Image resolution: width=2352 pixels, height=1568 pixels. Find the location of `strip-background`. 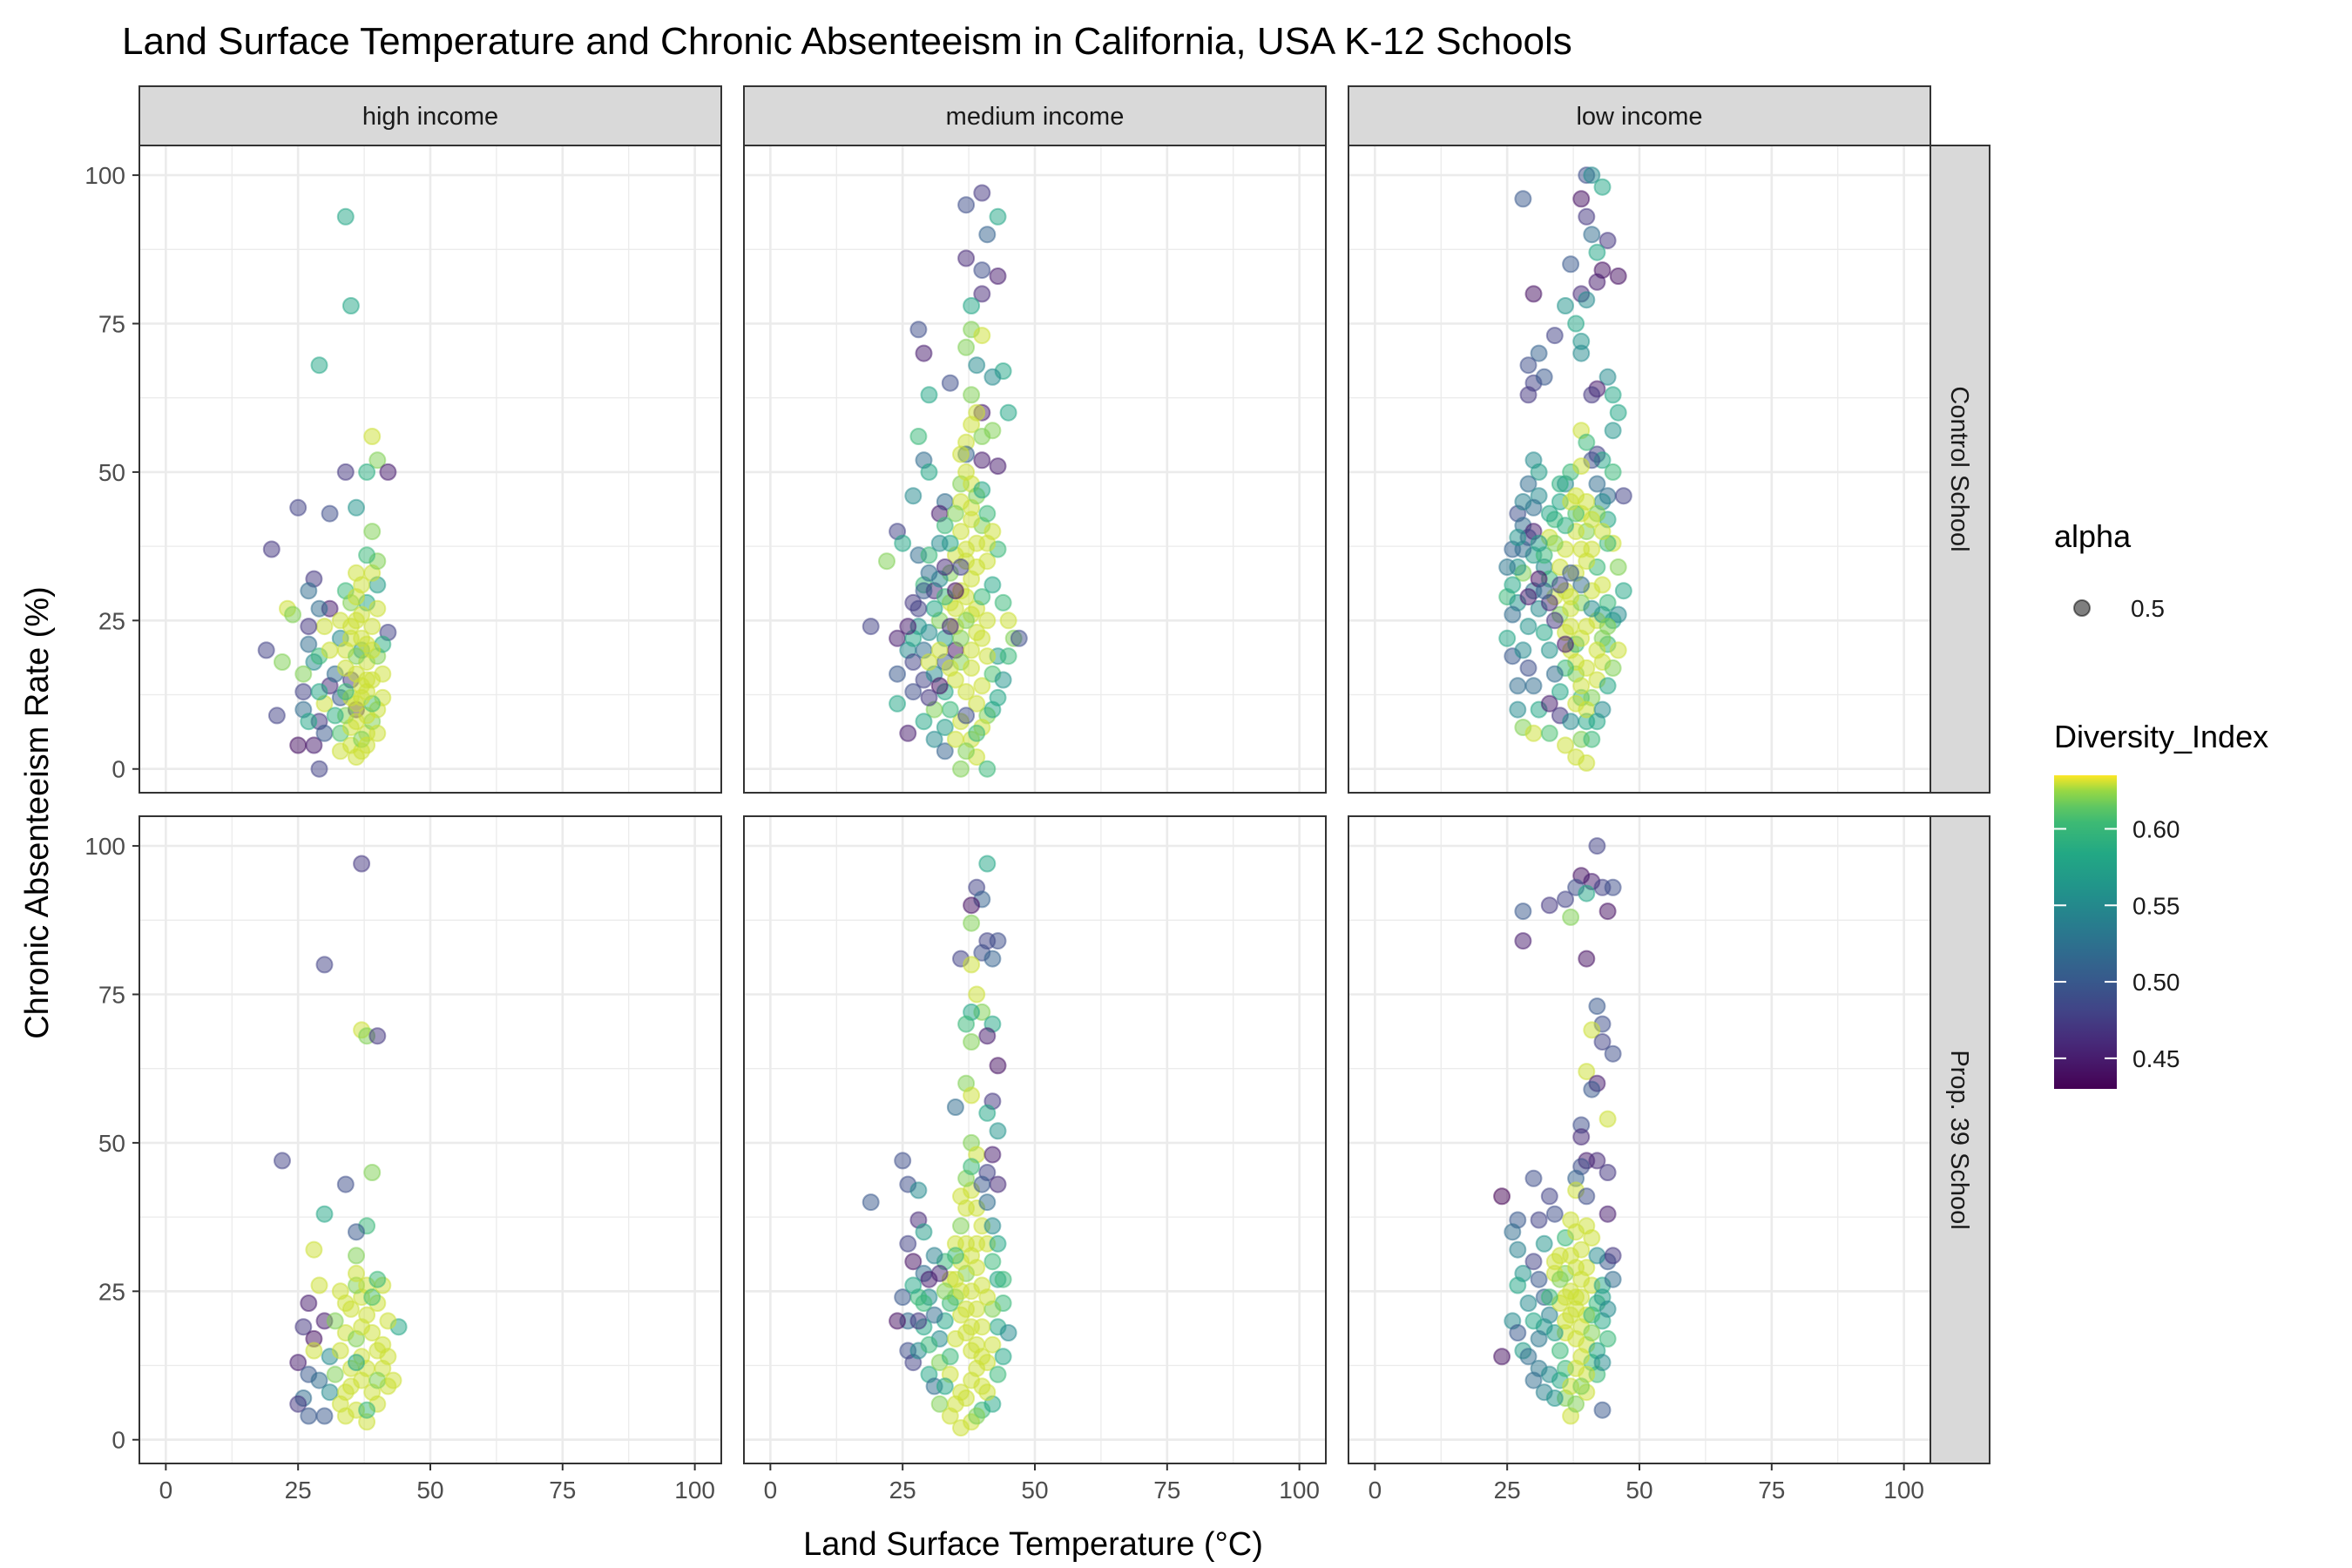

strip-background is located at coordinates (430, 115).